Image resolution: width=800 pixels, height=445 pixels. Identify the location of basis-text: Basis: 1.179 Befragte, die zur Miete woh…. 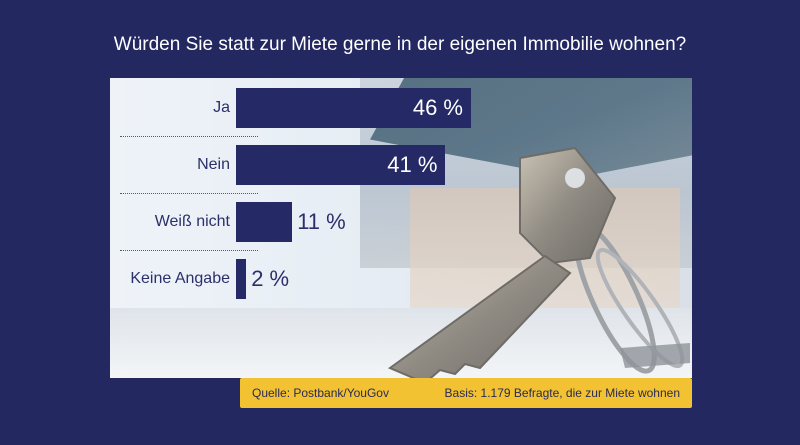
(562, 393).